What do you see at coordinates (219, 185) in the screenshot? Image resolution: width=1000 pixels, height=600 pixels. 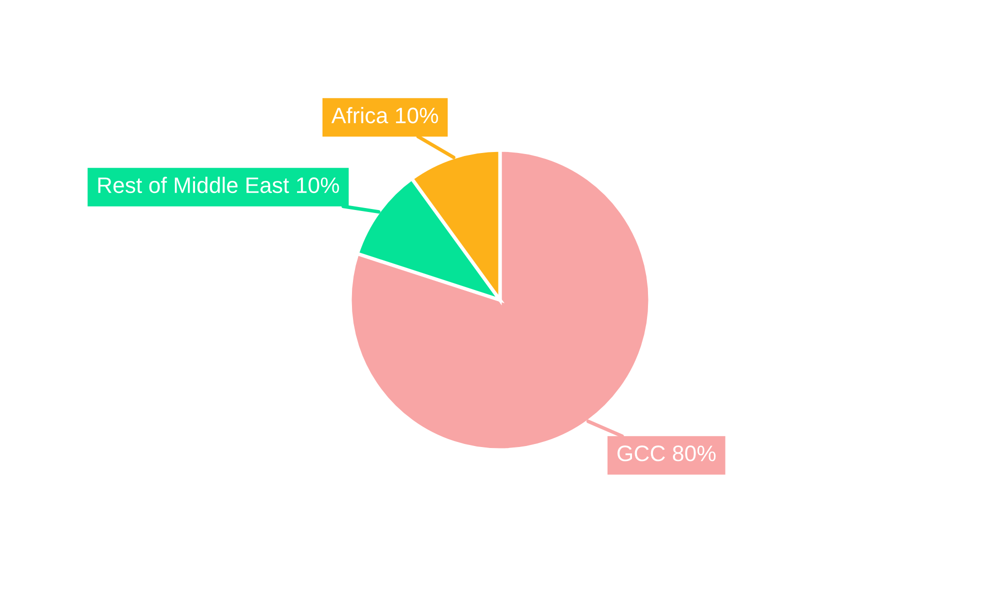 I see `slice-label: Rest of Middle East 10%` at bounding box center [219, 185].